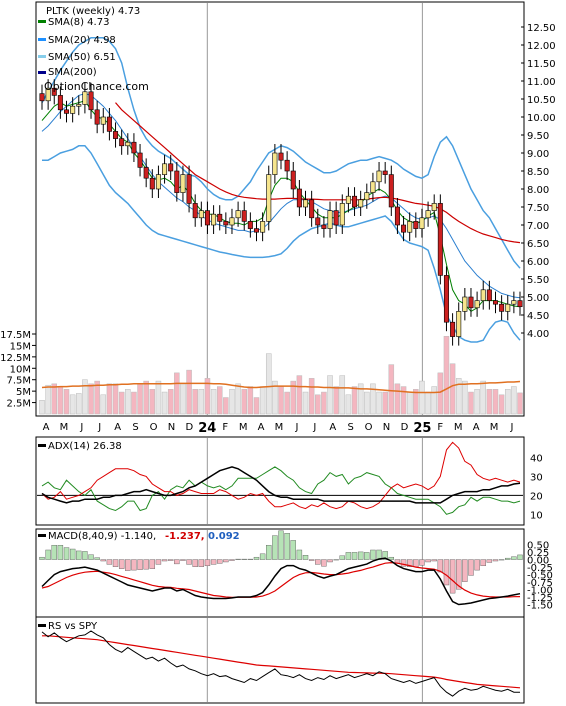 The image size is (566, 706). I want to click on price-tick-label-6: 9.50, so click(538, 136).